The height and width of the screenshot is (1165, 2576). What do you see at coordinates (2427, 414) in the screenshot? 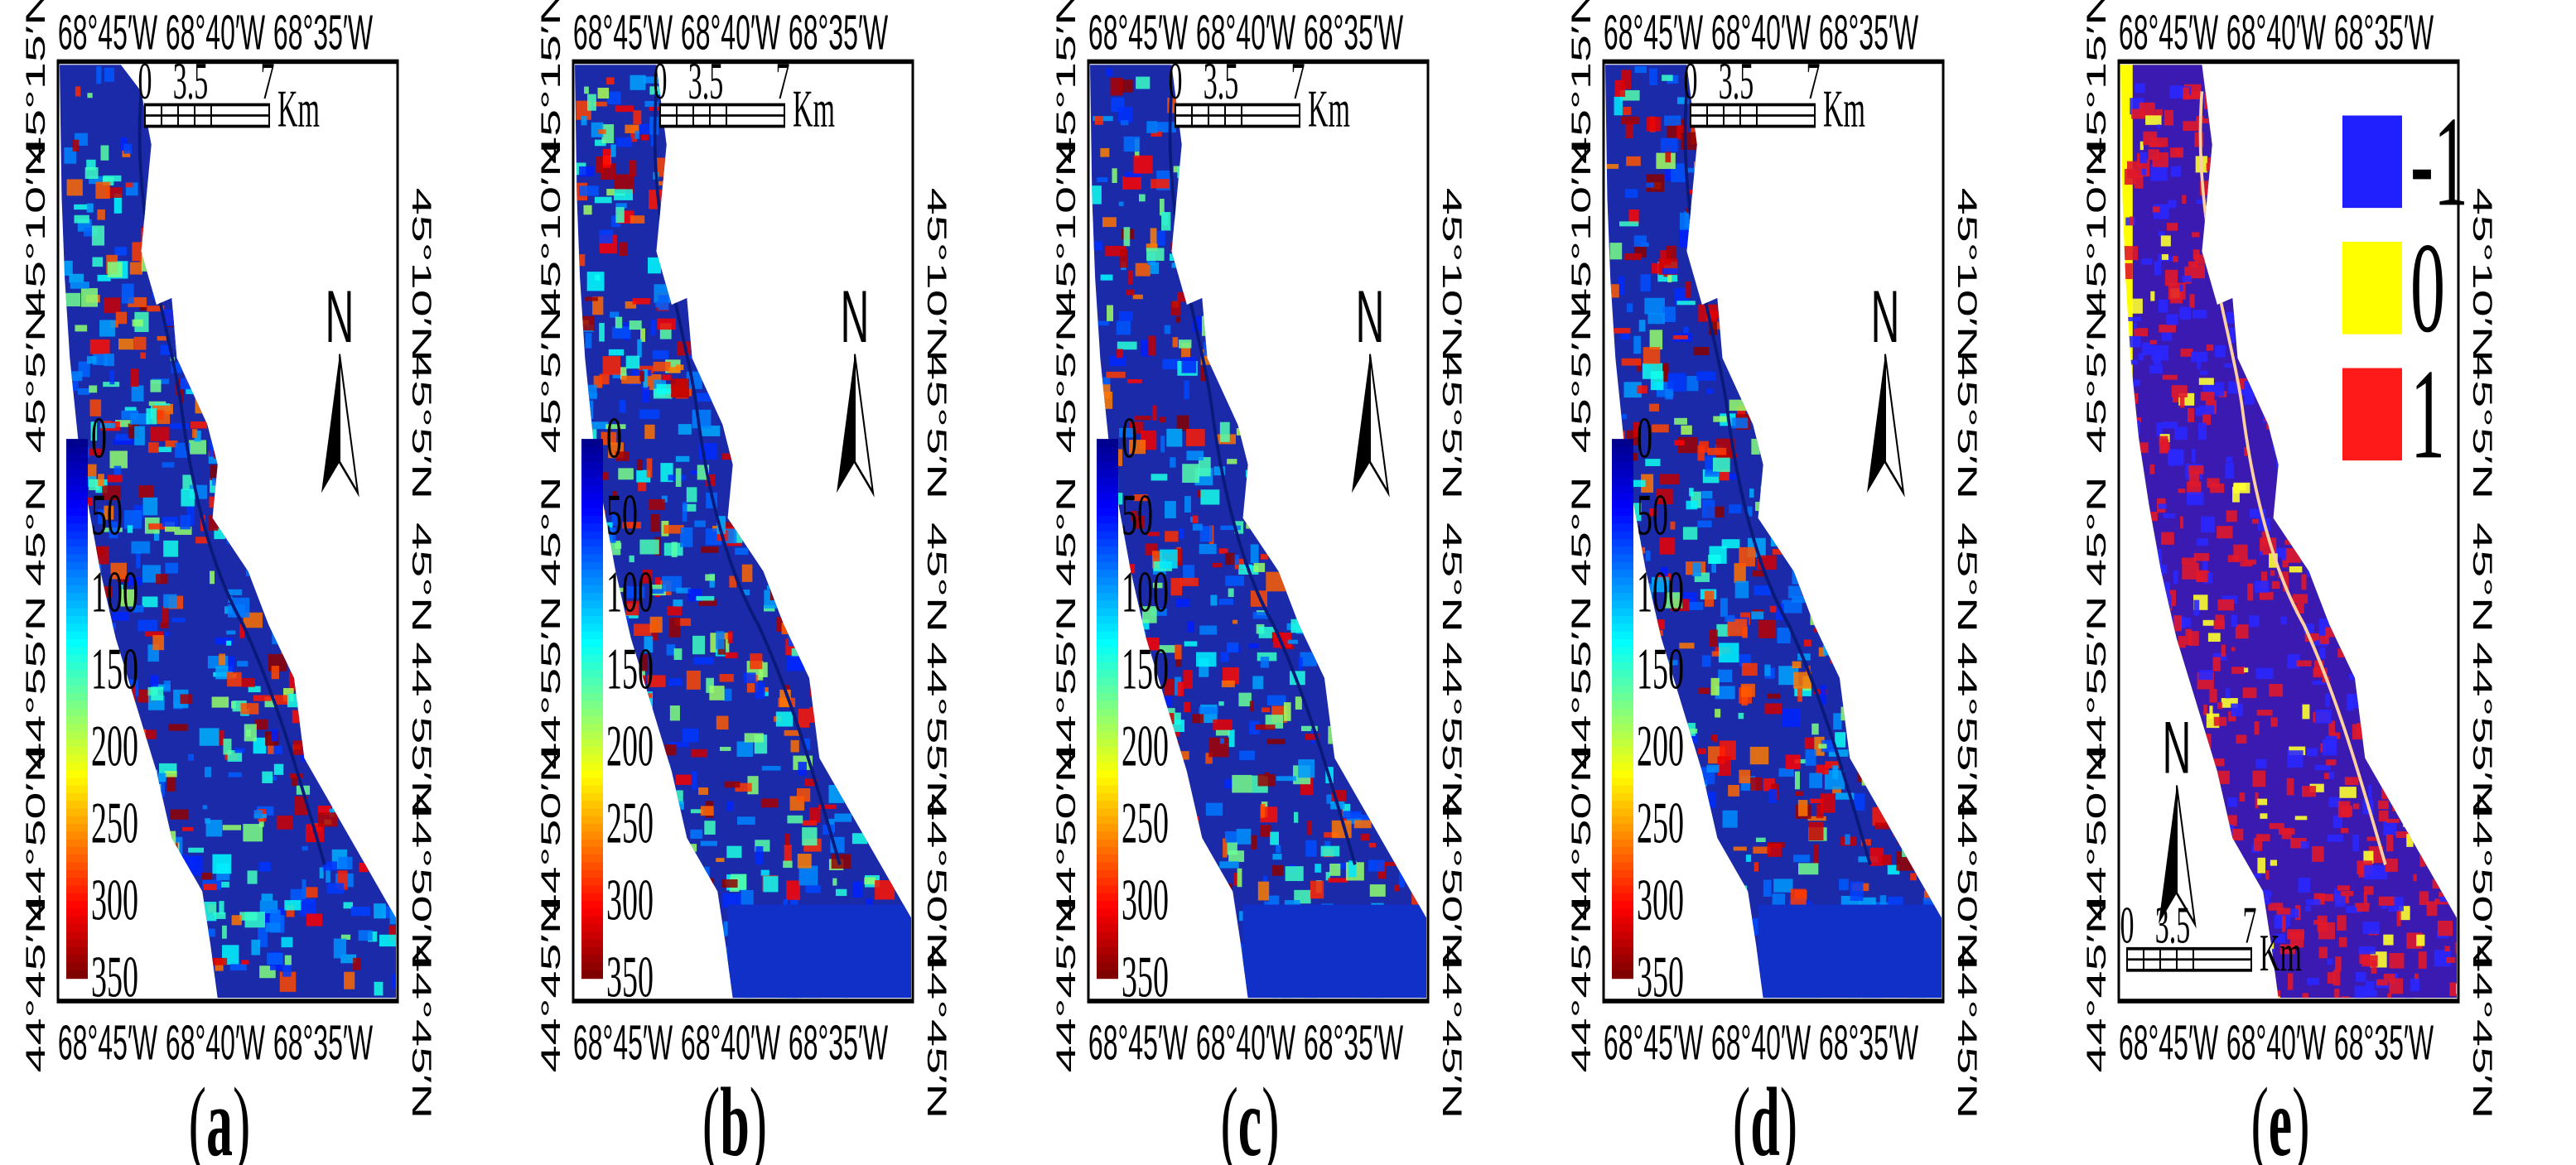
I see `legend-label: 1` at bounding box center [2427, 414].